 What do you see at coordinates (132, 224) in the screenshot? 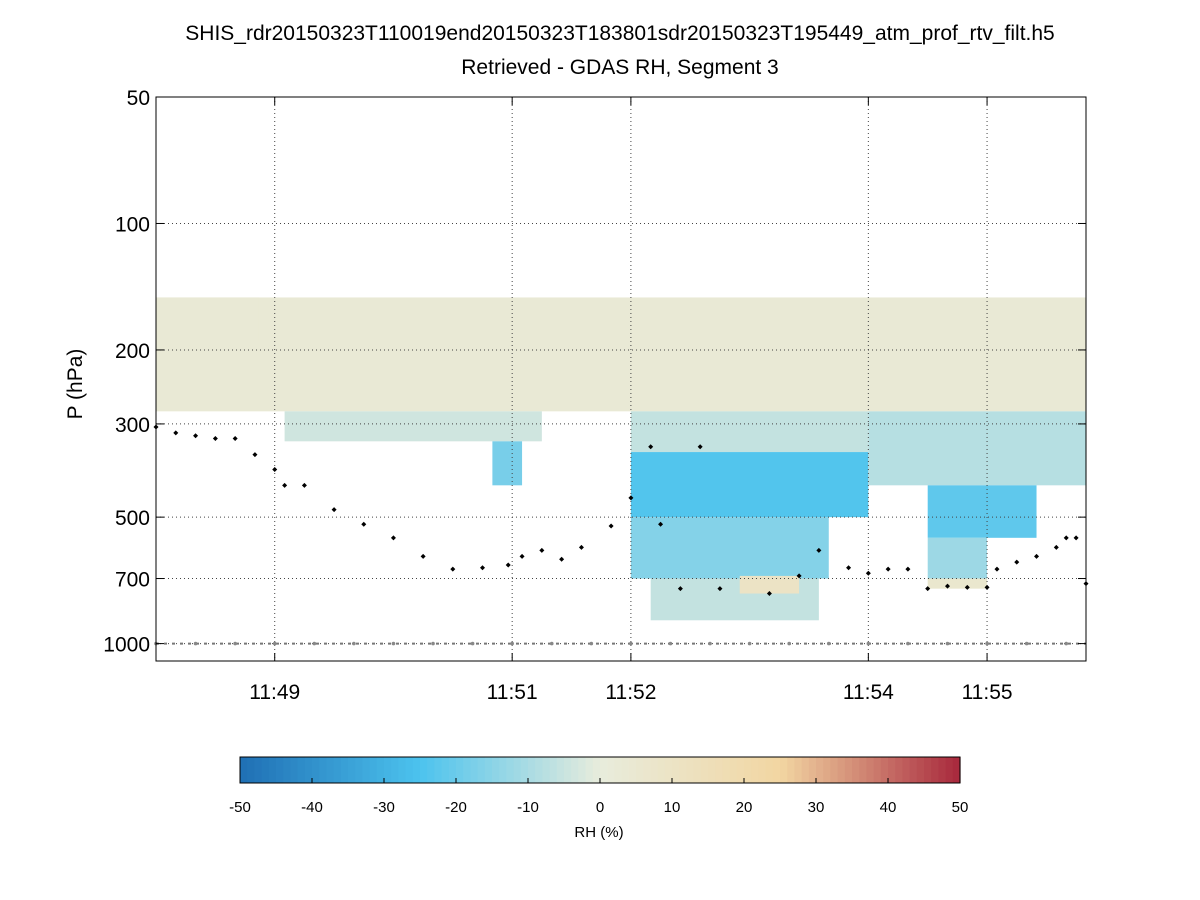
I see `y-tick-label: 100` at bounding box center [132, 224].